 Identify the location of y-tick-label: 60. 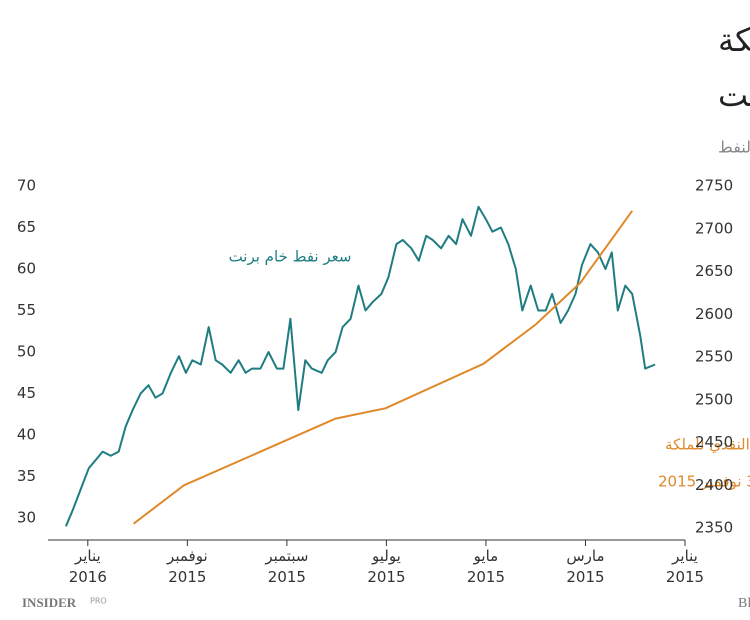
(26, 269).